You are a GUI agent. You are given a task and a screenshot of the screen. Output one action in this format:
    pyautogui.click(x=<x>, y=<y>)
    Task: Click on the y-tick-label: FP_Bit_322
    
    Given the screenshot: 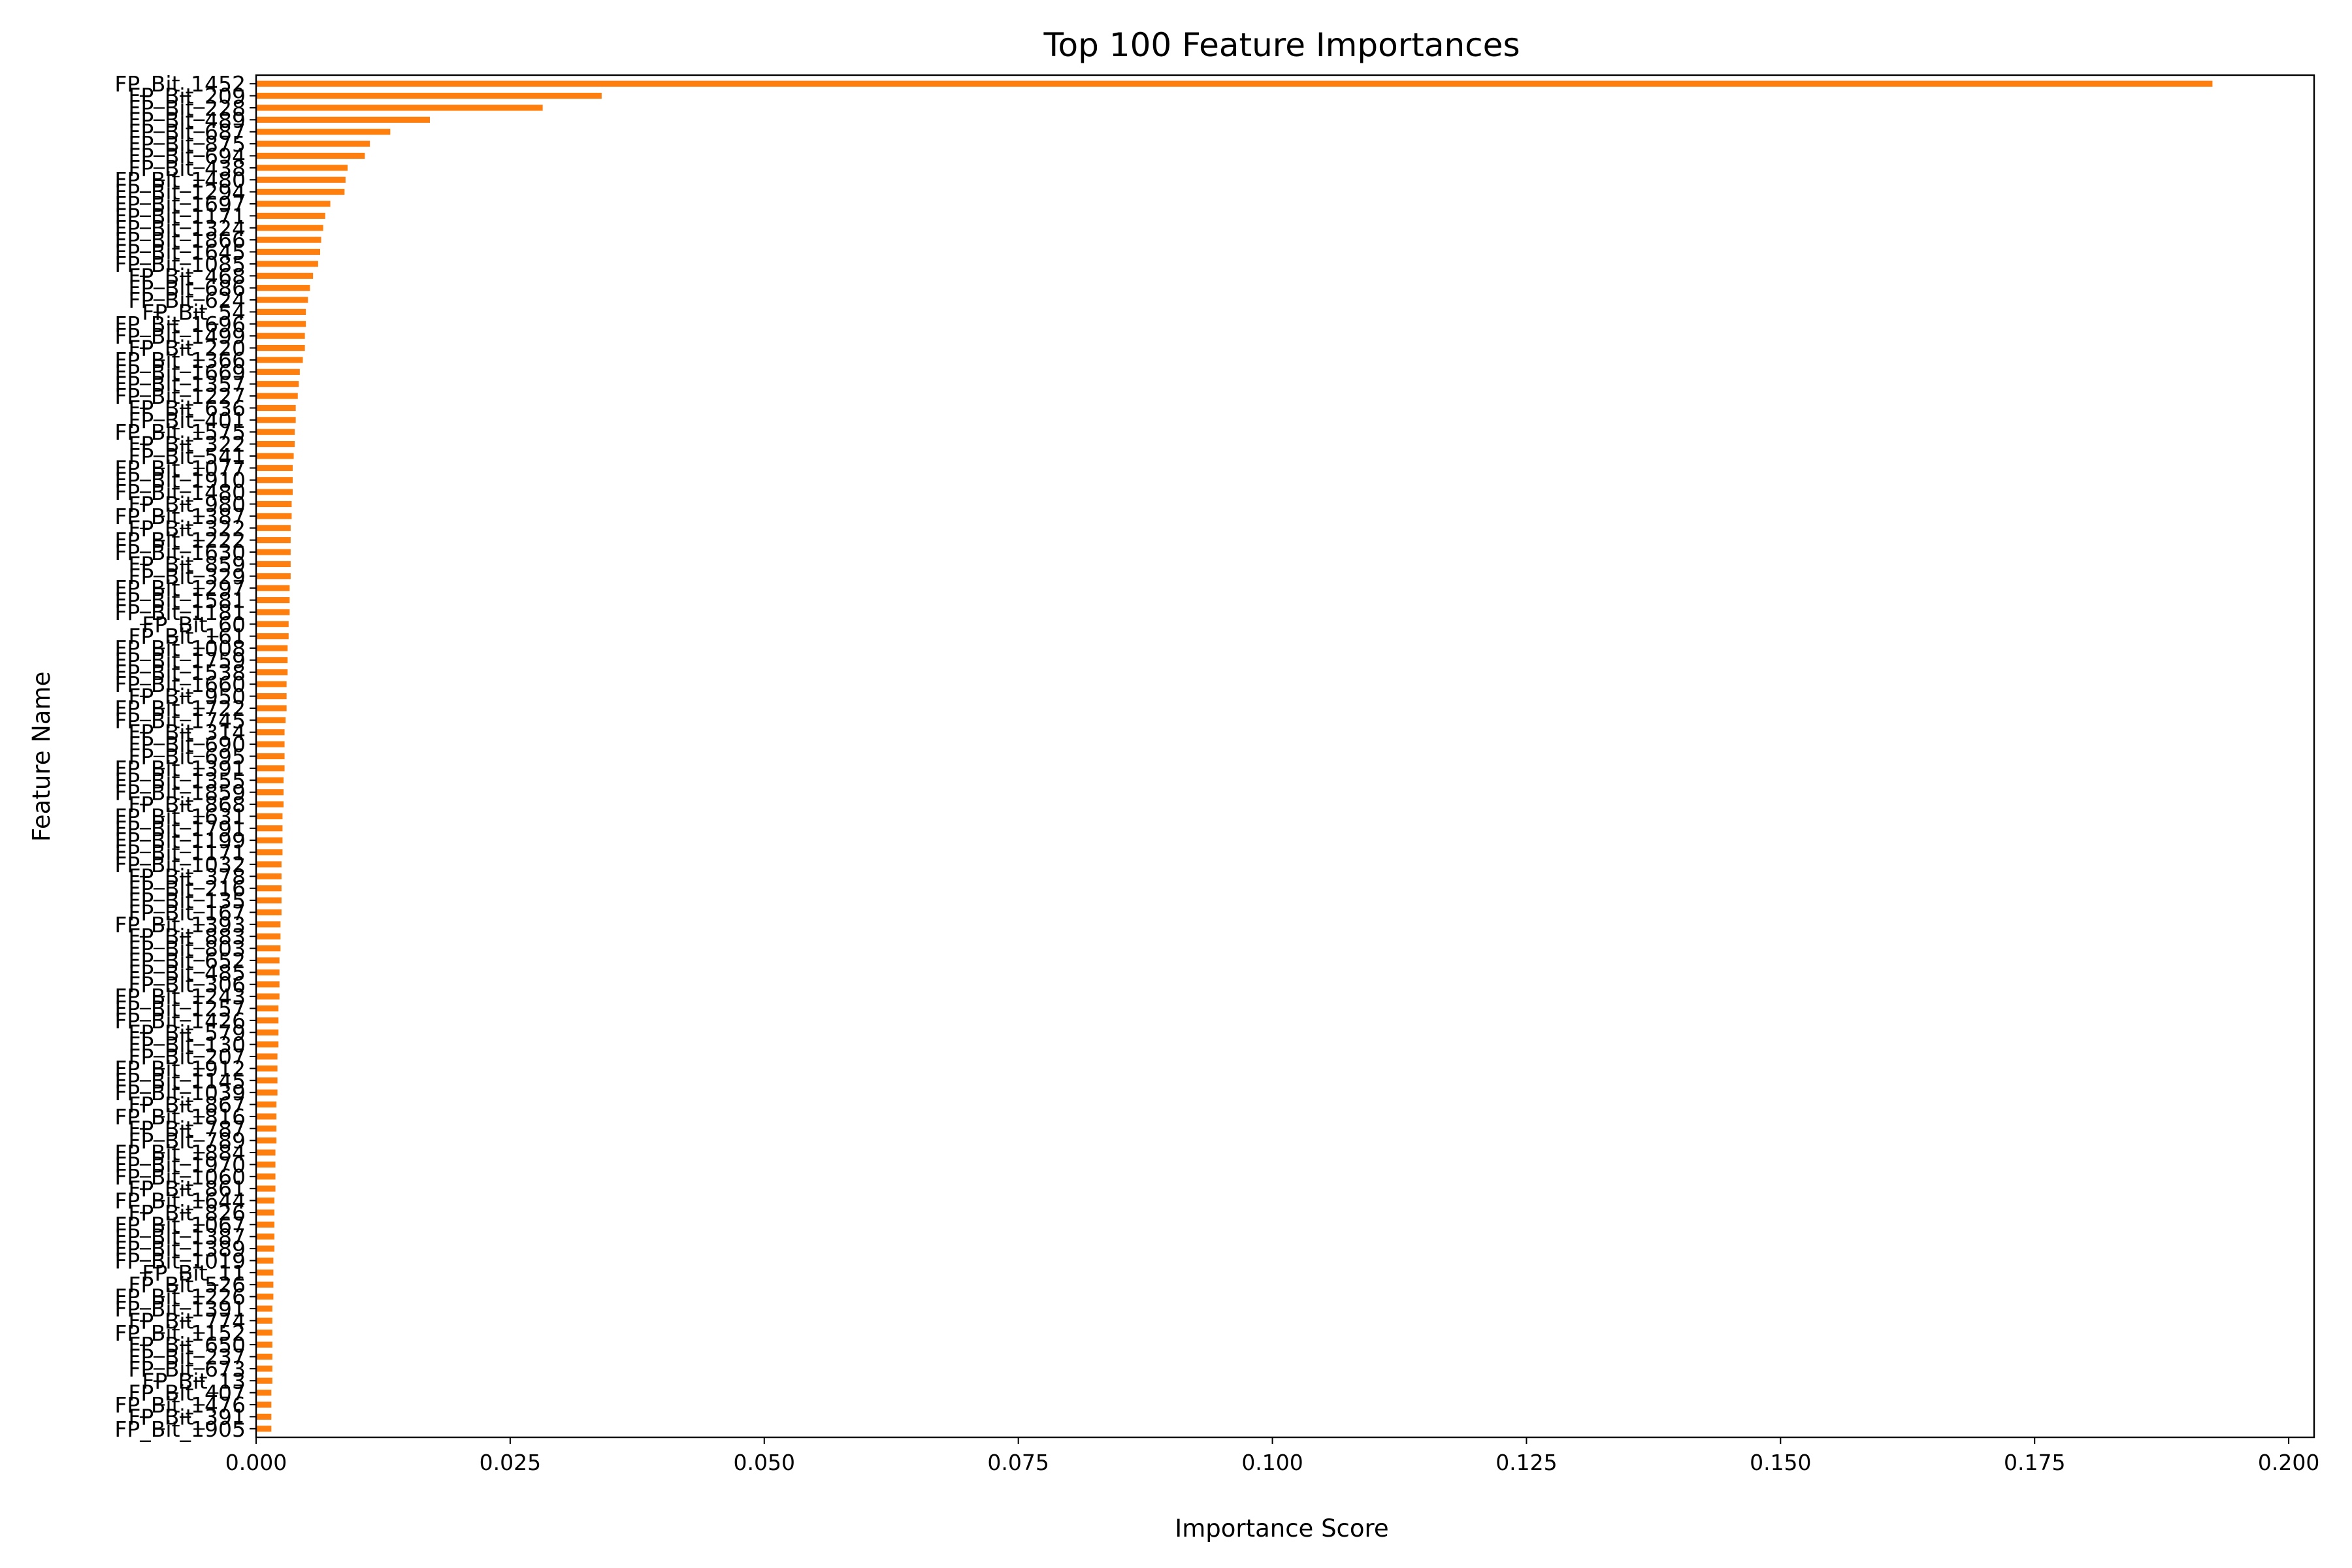 What is the action you would take?
    pyautogui.click(x=187, y=444)
    